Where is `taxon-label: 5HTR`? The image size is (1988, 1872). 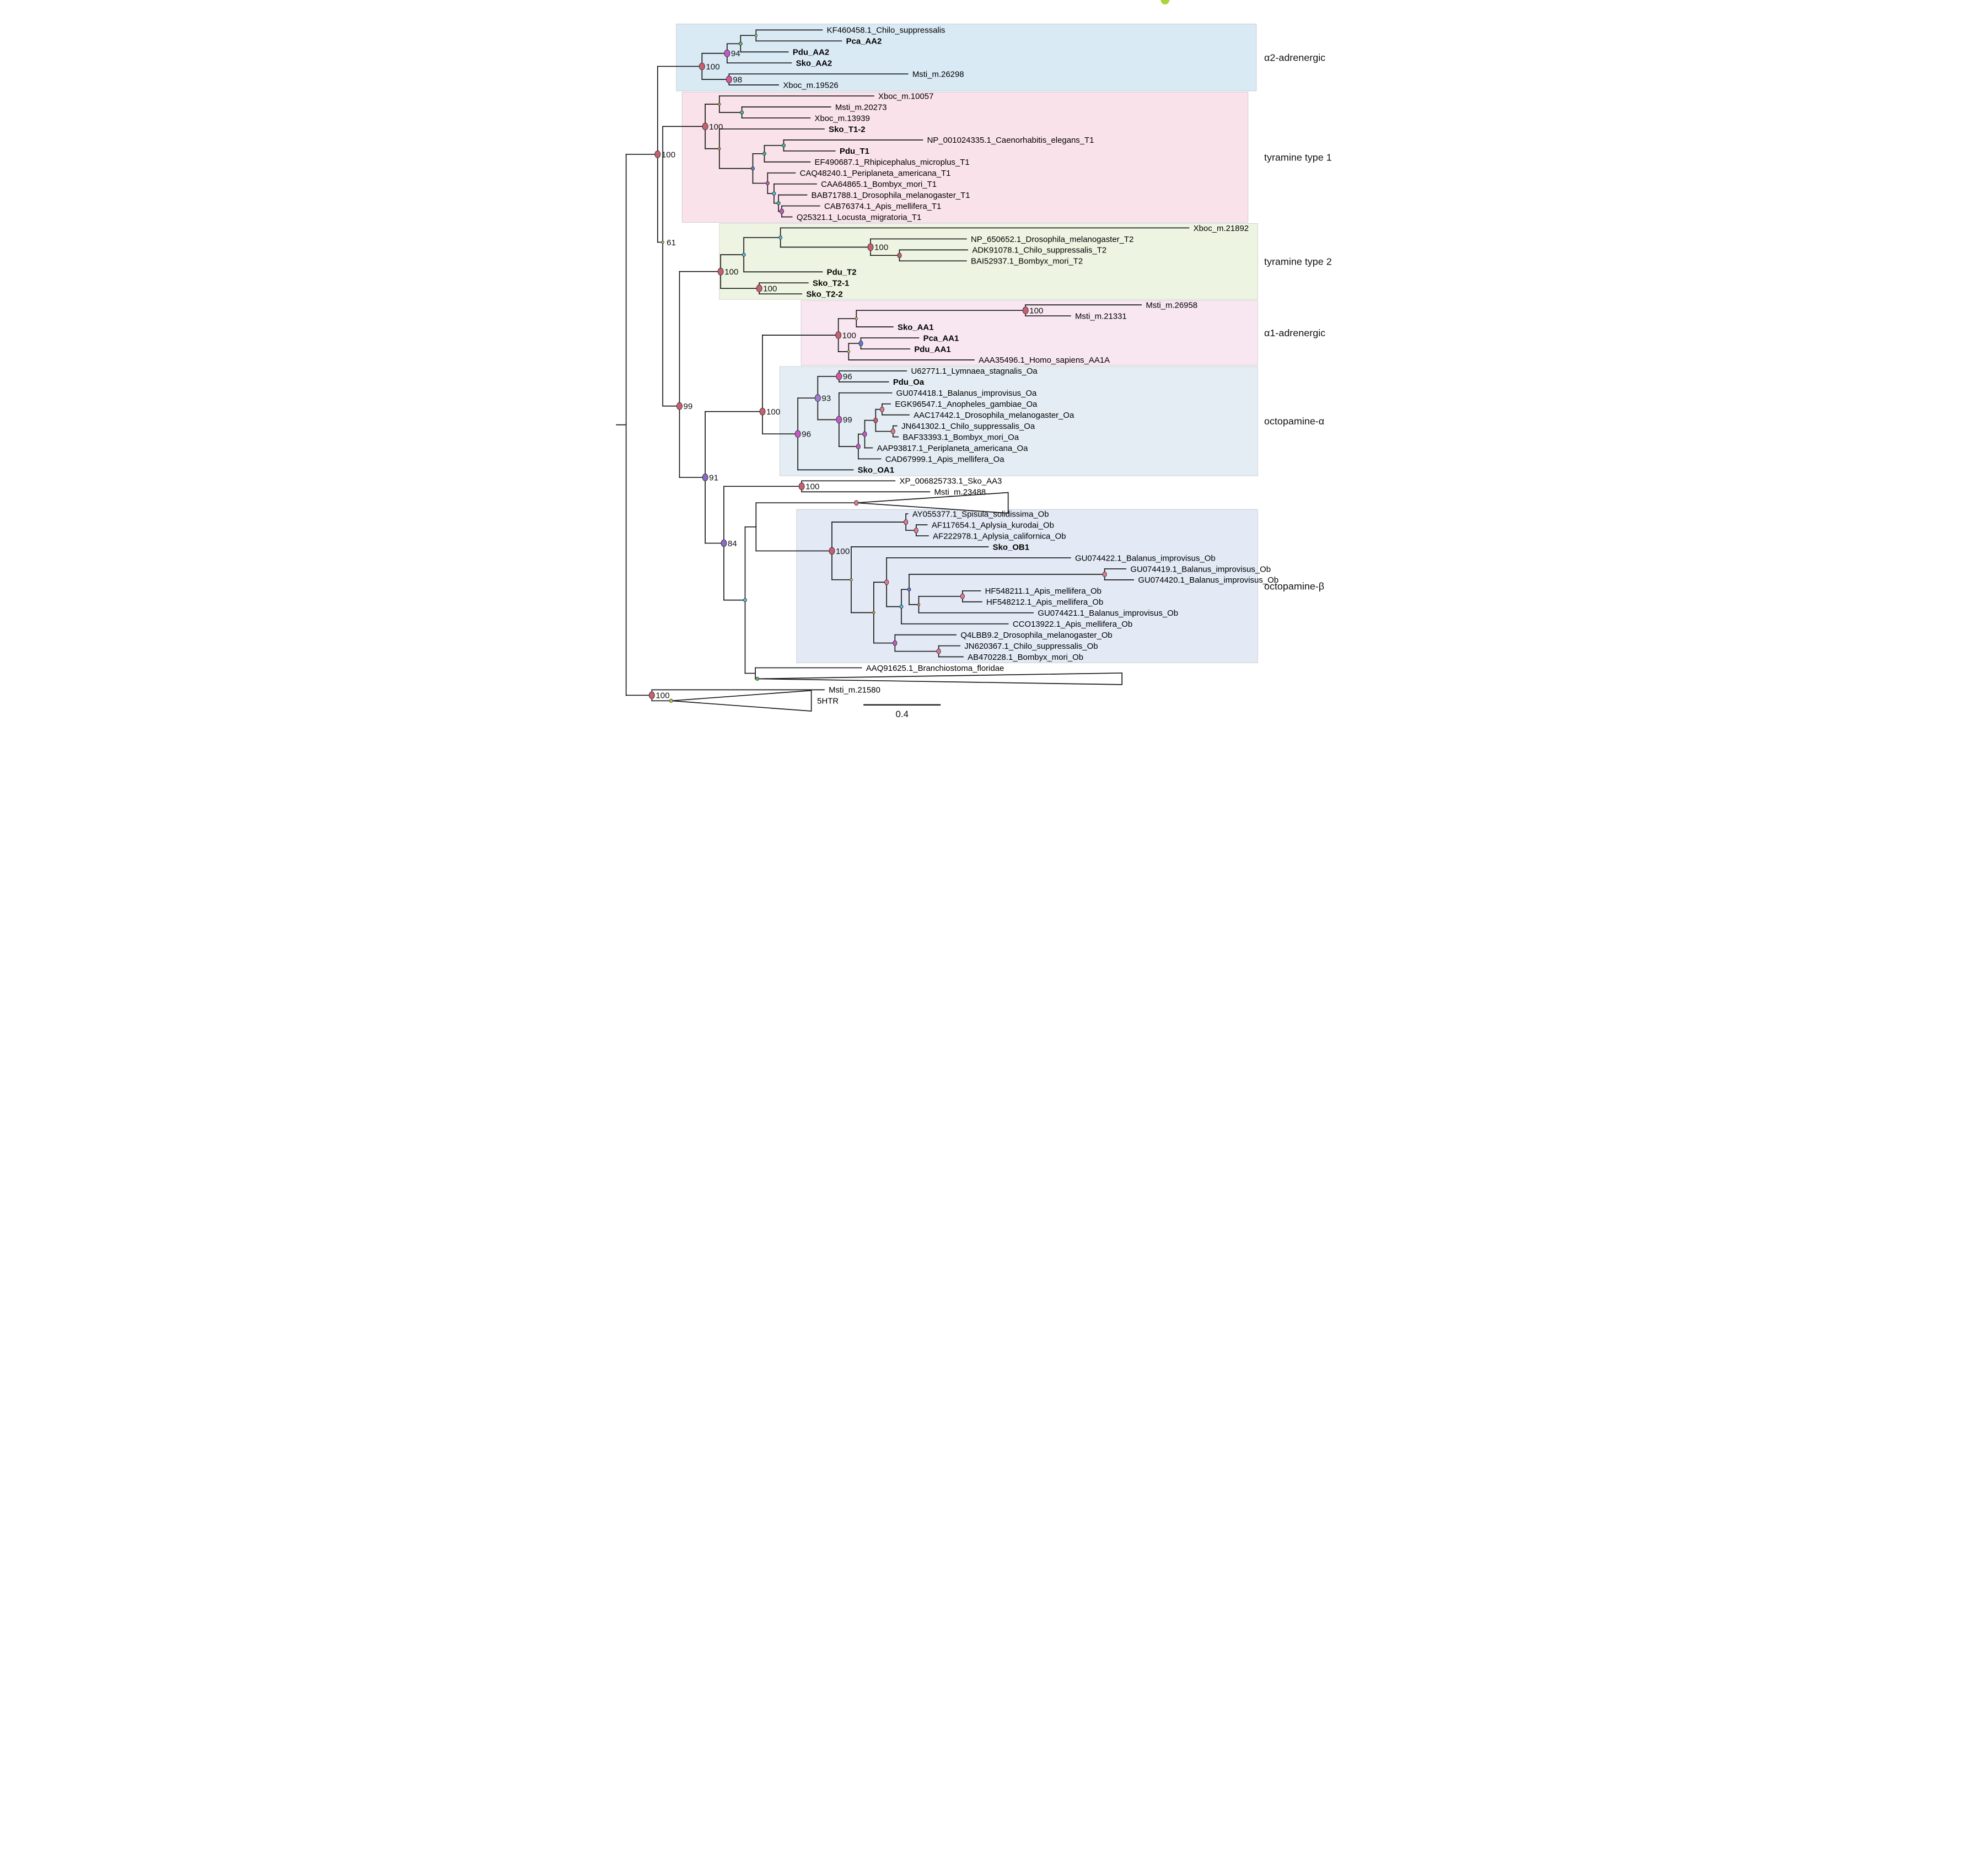 taxon-label: 5HTR is located at coordinates (828, 701).